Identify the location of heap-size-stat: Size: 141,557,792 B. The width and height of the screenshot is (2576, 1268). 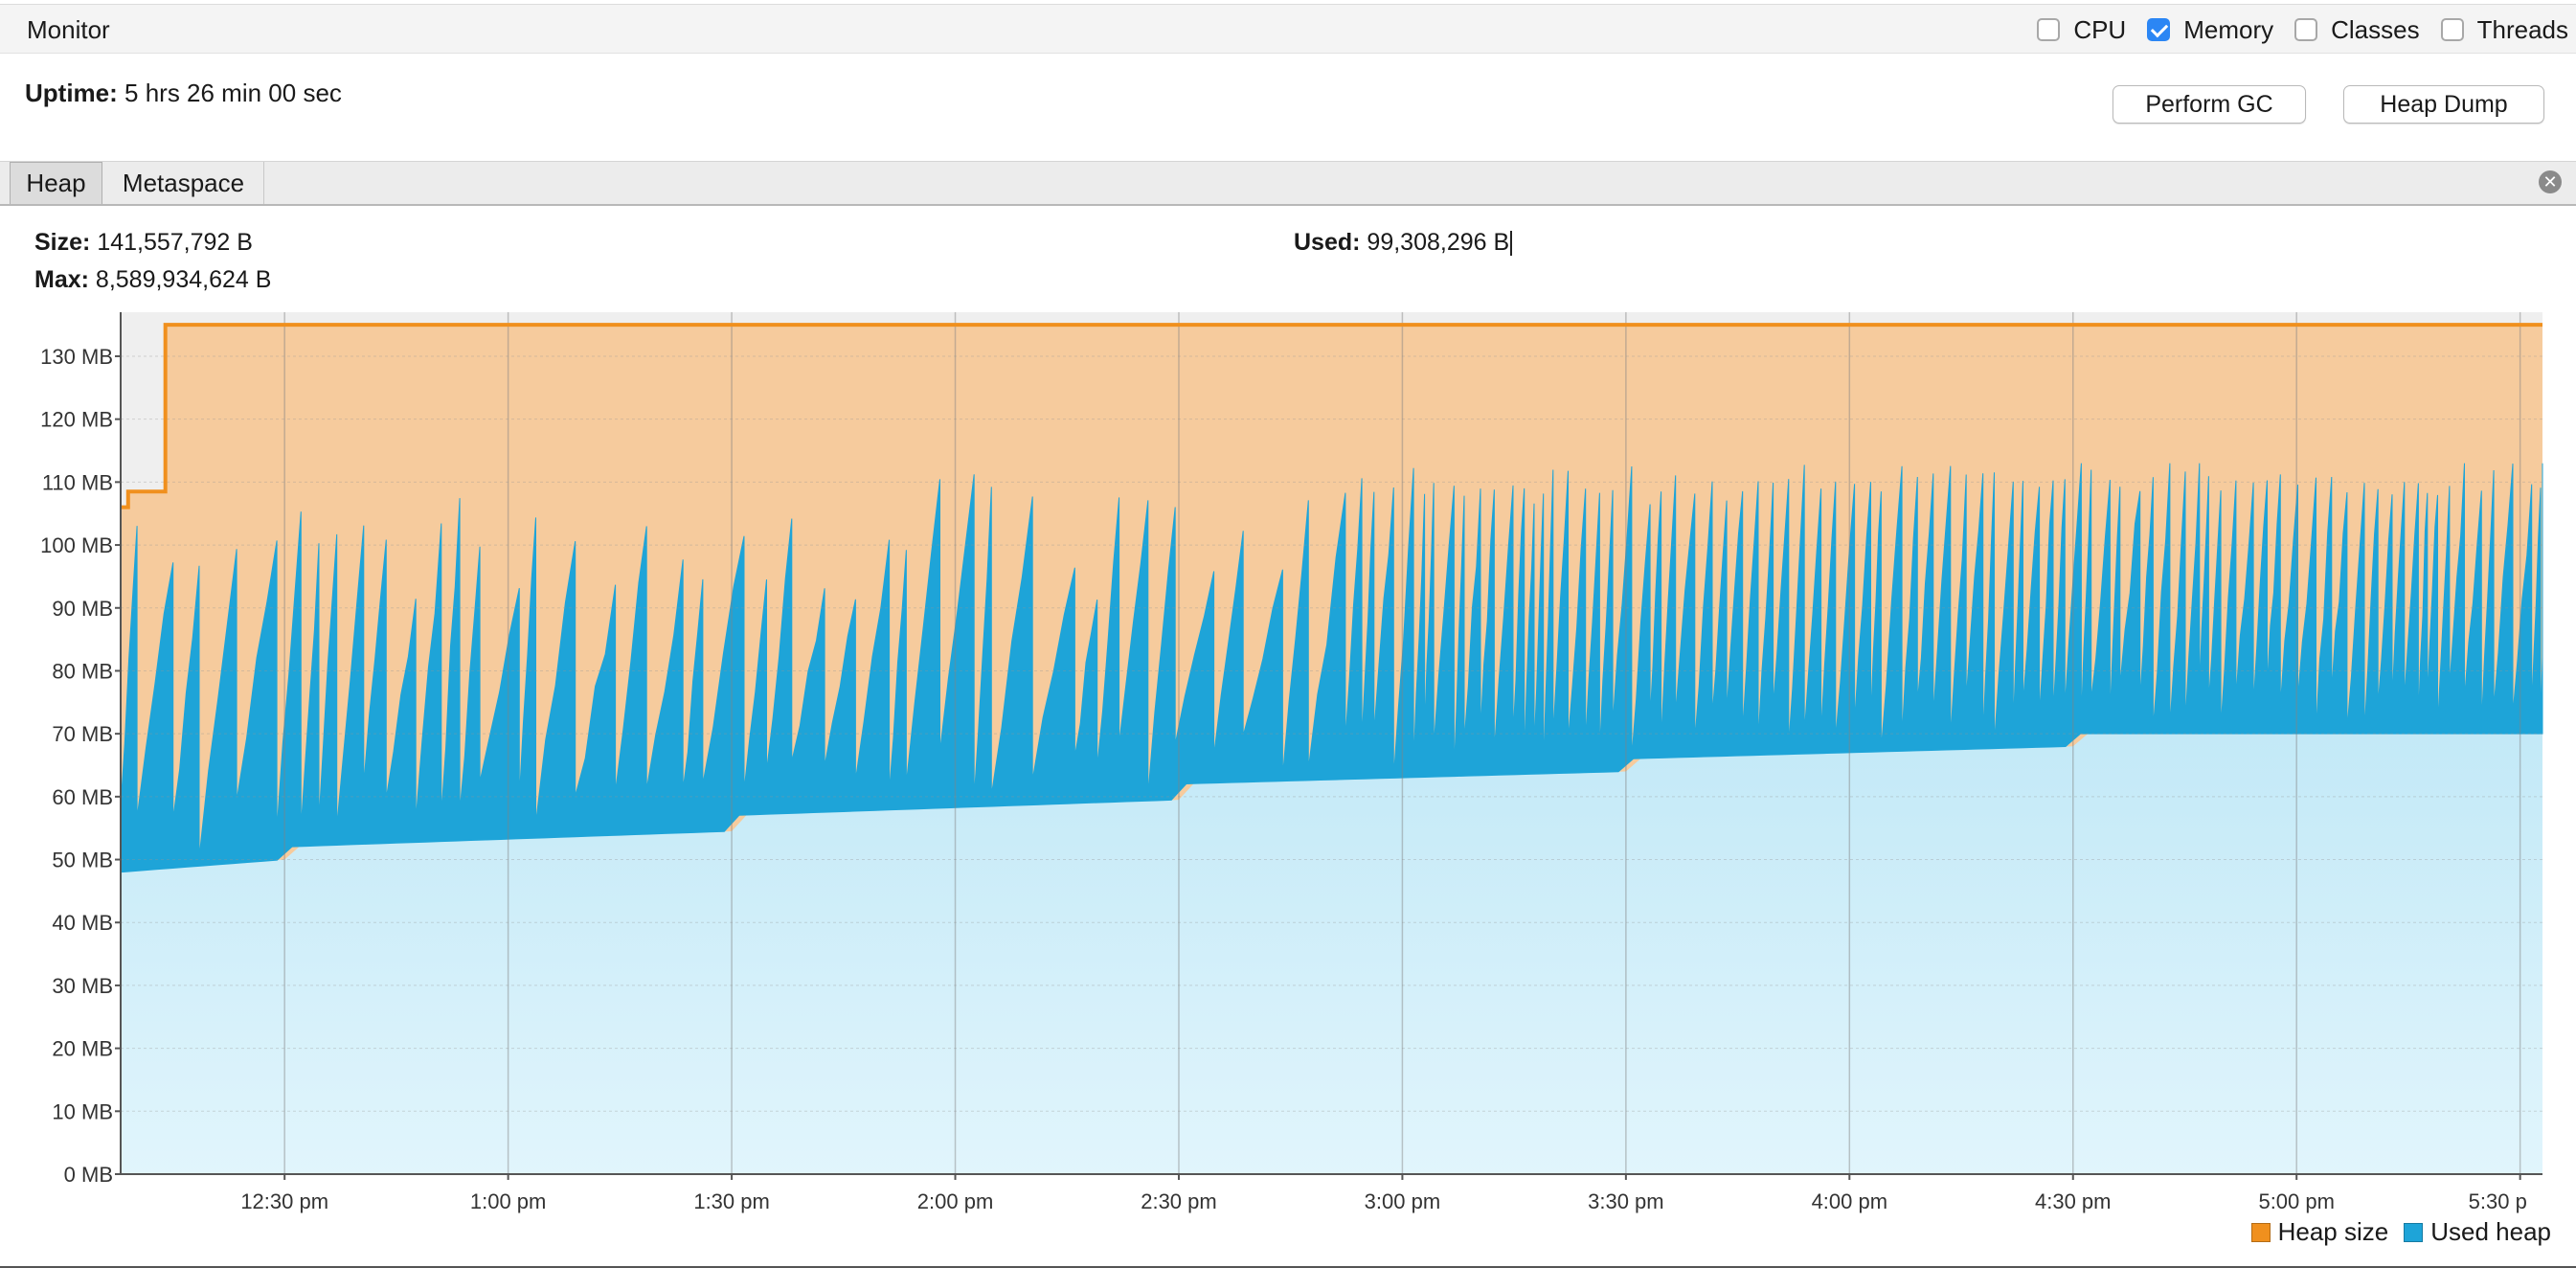
(143, 243).